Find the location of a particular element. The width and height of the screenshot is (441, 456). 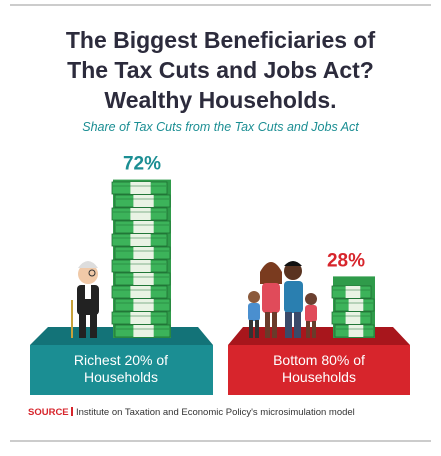

category-label: Richest 20% of Households is located at coordinates (121, 368).